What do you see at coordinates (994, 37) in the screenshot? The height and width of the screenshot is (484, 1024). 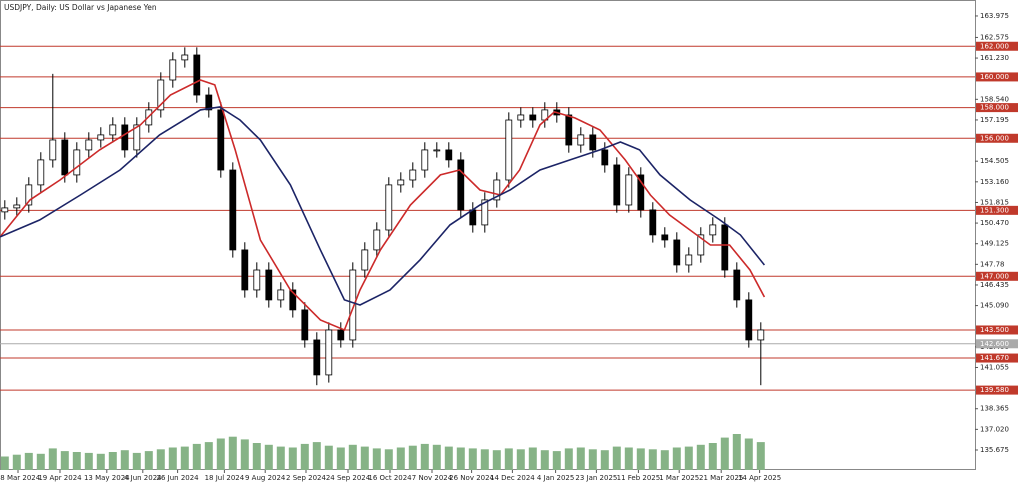 I see `y-tick-label: 162.575` at bounding box center [994, 37].